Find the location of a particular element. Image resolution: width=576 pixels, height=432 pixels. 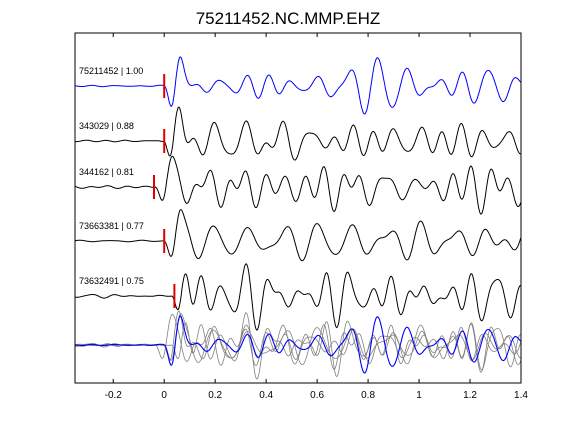

trace-73663381: 73663381 | 0.77 is located at coordinates (298, 235).